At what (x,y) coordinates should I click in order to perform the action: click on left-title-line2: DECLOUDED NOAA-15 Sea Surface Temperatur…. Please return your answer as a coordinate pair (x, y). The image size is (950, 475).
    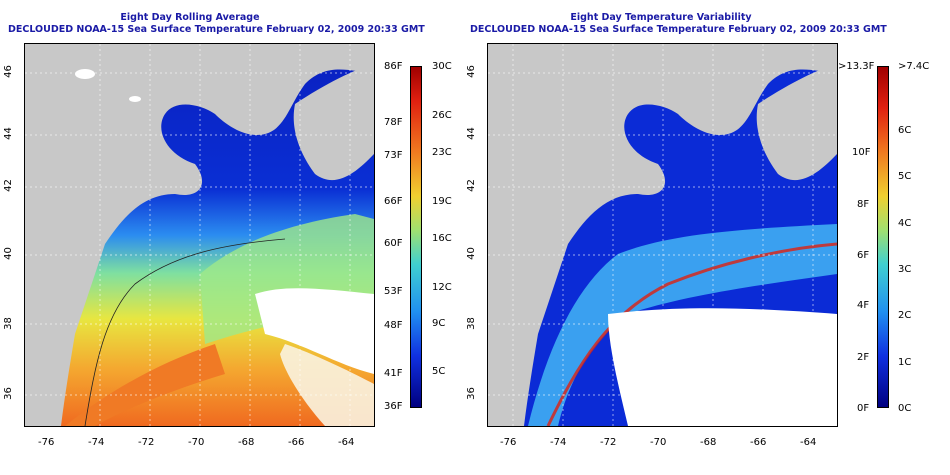
    Looking at the image, I should click on (216, 29).